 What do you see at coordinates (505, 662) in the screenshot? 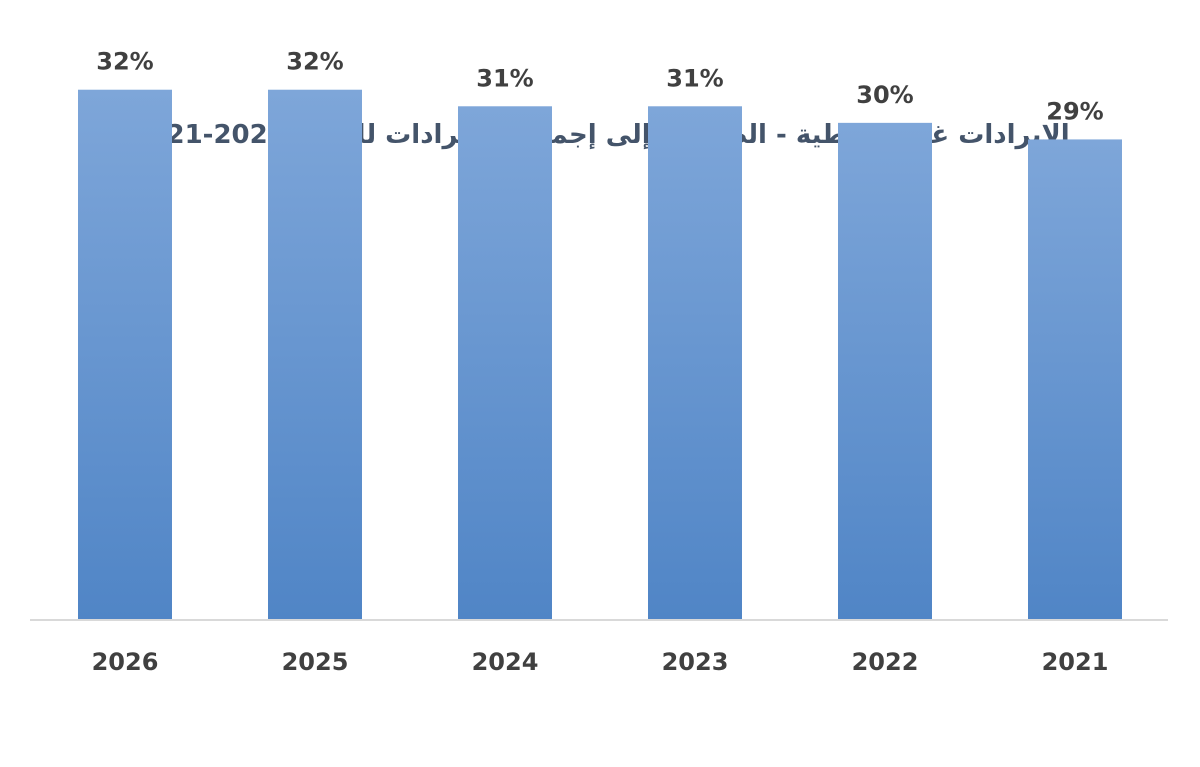
I see `category-label-2024: 2024` at bounding box center [505, 662].